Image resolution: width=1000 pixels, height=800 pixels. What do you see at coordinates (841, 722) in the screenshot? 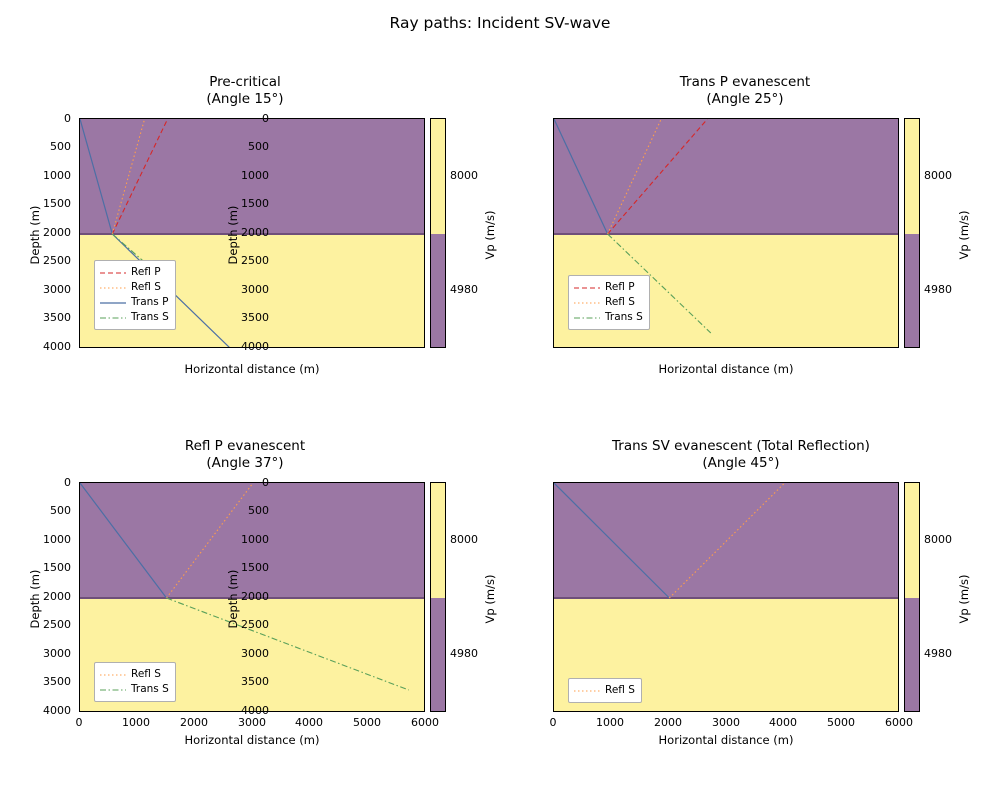
I see `panel-4-xtick: 5000` at bounding box center [841, 722].